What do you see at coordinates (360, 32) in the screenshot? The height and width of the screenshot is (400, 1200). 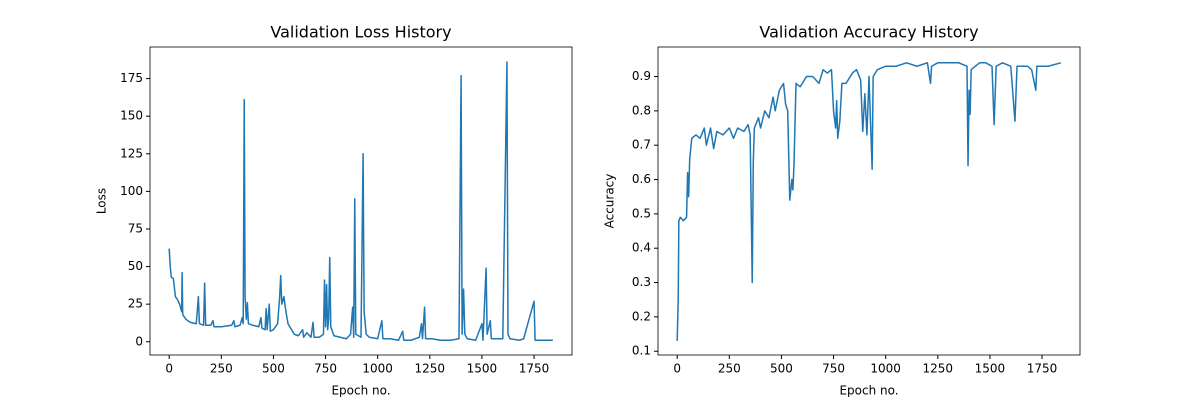 I see `chart-title: Validation Loss History` at bounding box center [360, 32].